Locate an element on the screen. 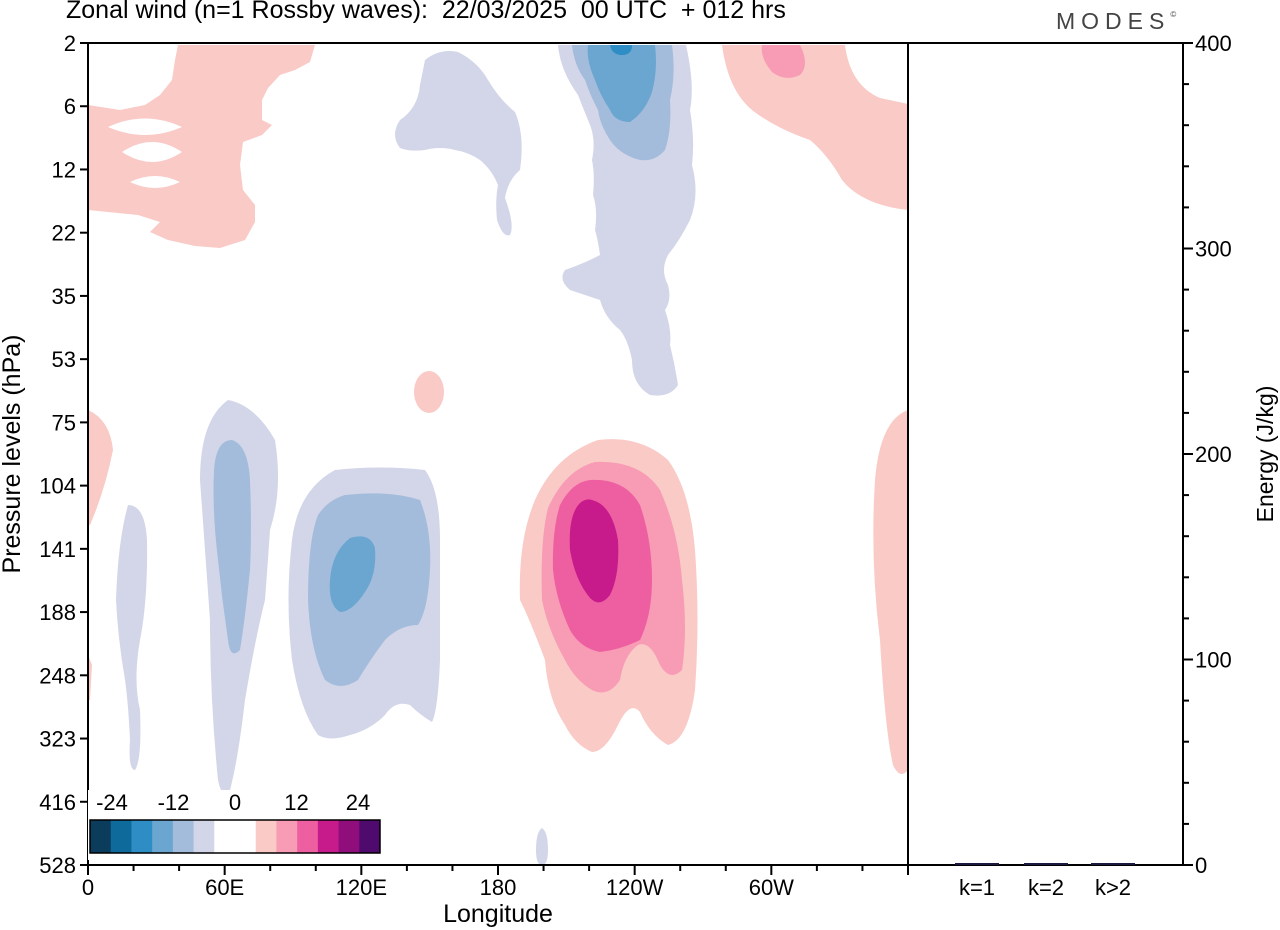 The width and height of the screenshot is (1280, 930). longitude-axis: 0 60E 120E 180 120W 60W is located at coordinates (495, 882).